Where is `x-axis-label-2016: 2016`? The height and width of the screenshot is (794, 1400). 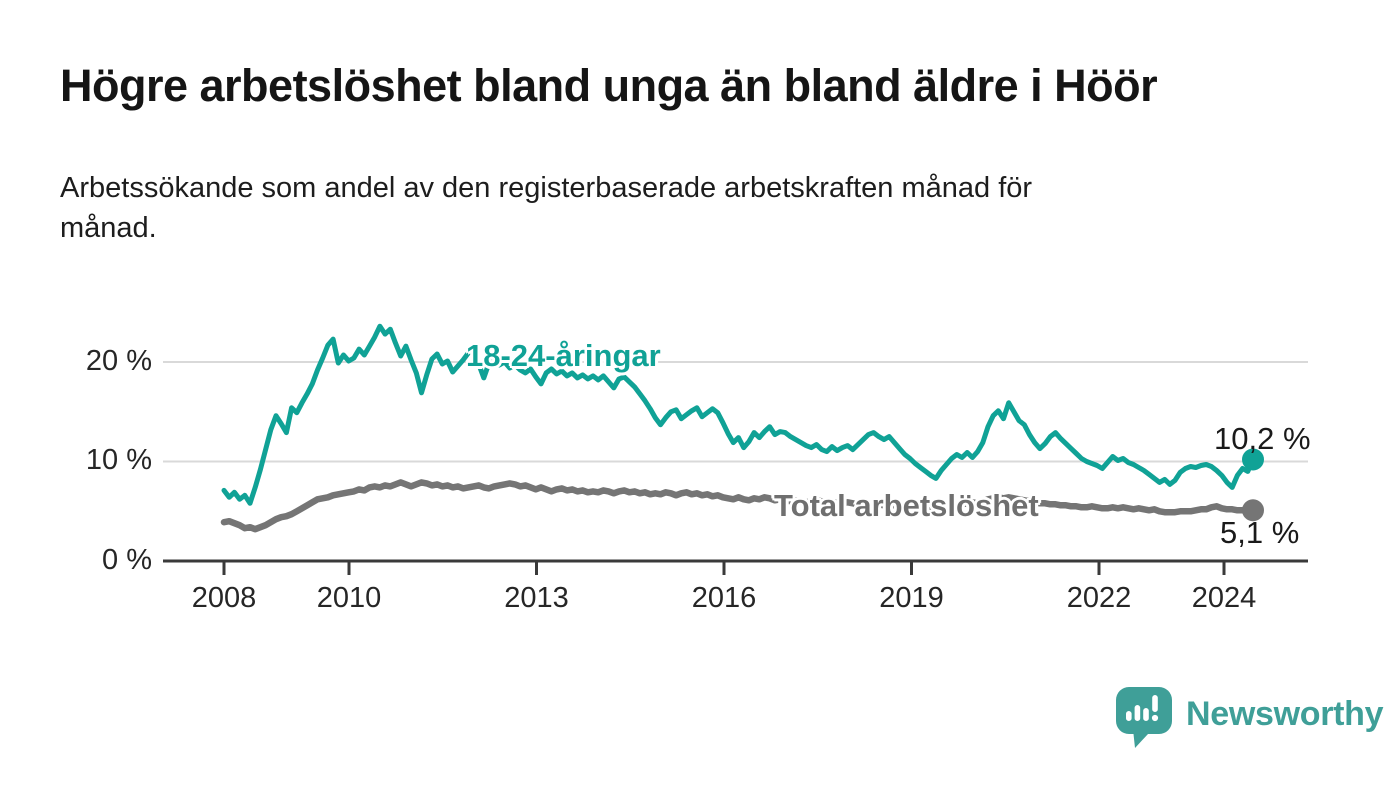
x-axis-label-2016: 2016 is located at coordinates (724, 598).